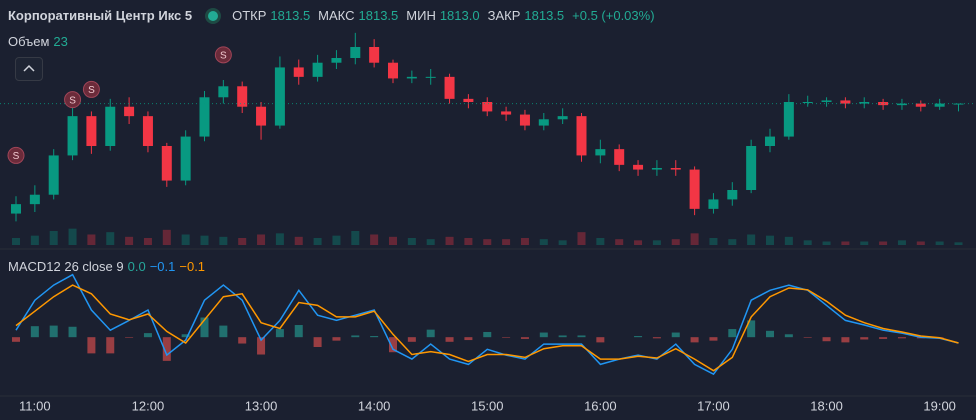  Describe the element at coordinates (223, 55) in the screenshot. I see `sell-marker` at that location.